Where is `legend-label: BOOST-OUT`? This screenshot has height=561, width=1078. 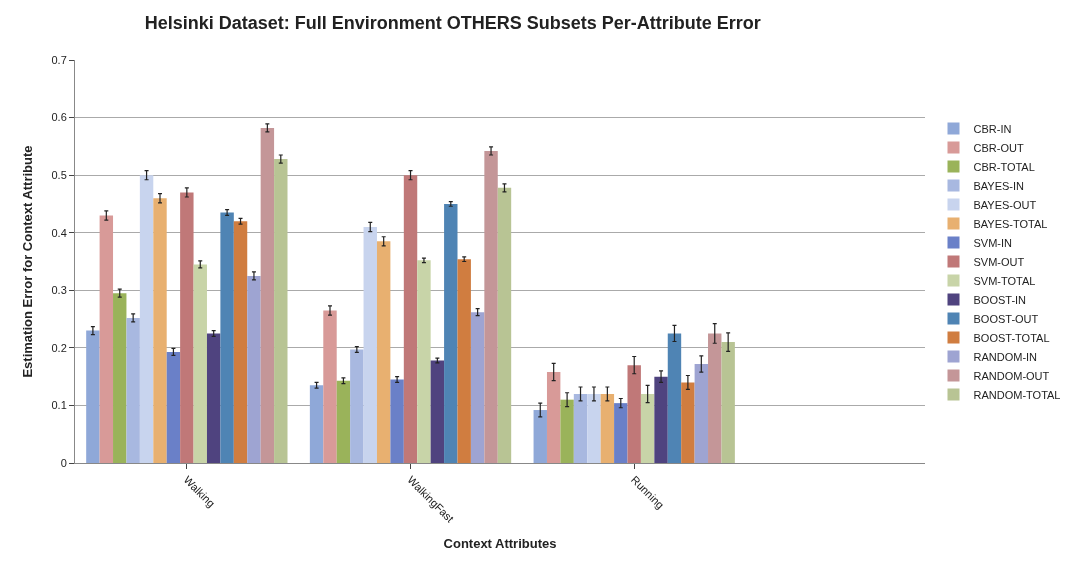
legend-label: BOOST-OUT is located at coordinates (1006, 318).